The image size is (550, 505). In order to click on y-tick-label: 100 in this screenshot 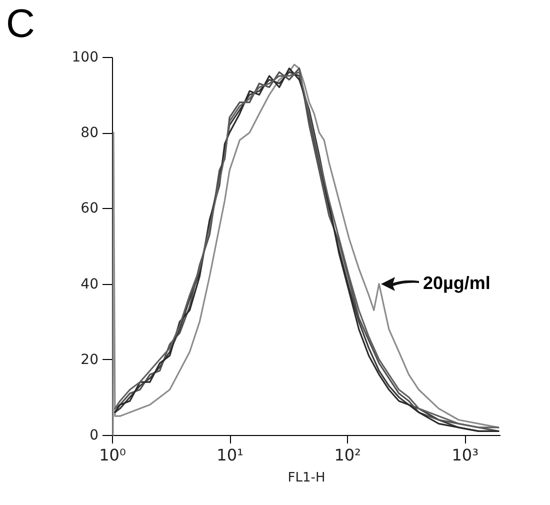, I will do `click(85, 58)`.